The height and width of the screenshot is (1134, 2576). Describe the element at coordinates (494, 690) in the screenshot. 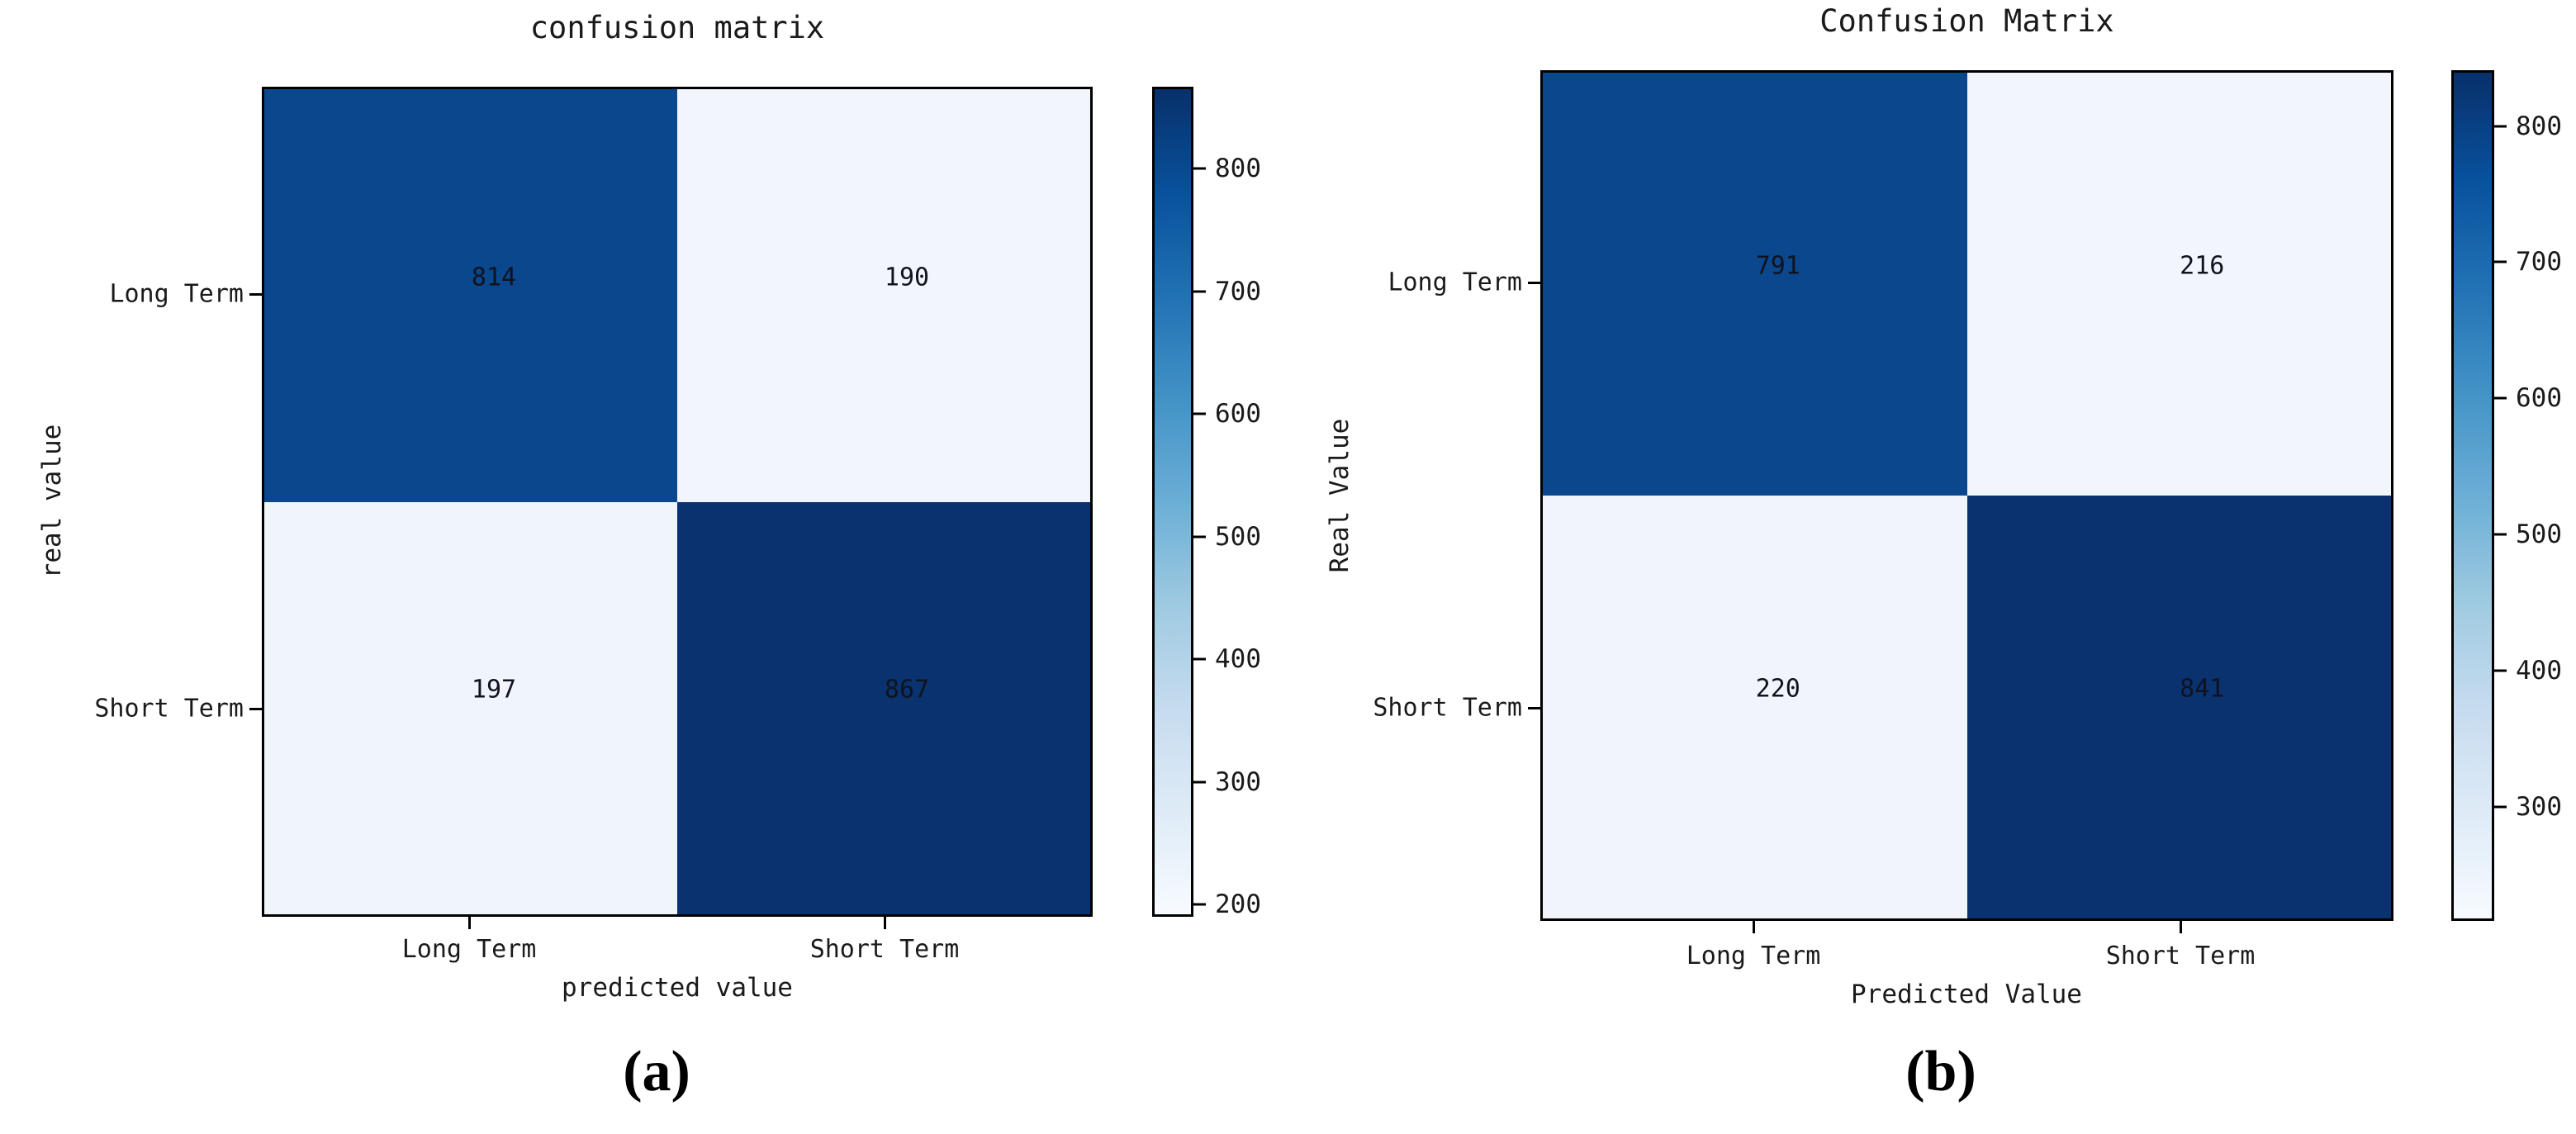

I see `cell-value: 197` at that location.